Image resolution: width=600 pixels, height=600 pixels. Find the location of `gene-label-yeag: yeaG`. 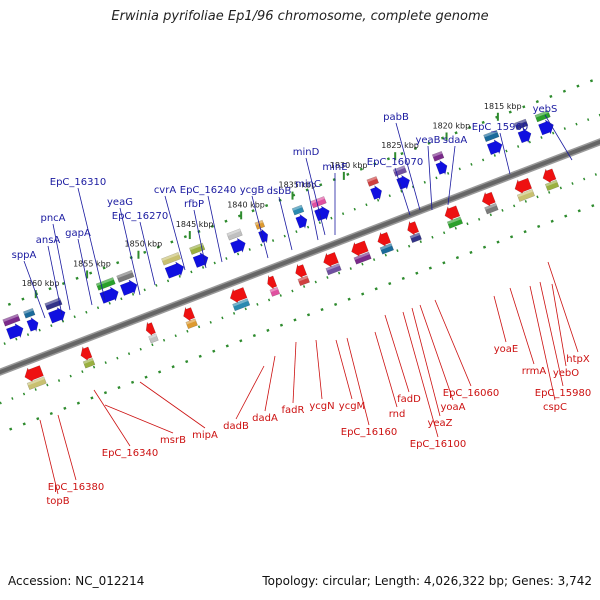

gene-label-yeag: yeaG is located at coordinates (120, 202).